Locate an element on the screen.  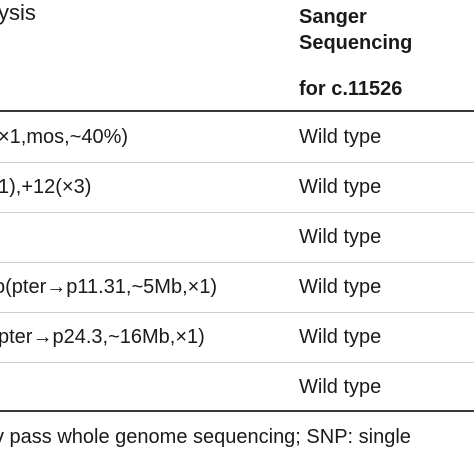
table-row: pter→p24.3,~16Mb,×1) Wild type is located at coordinates (237, 337).